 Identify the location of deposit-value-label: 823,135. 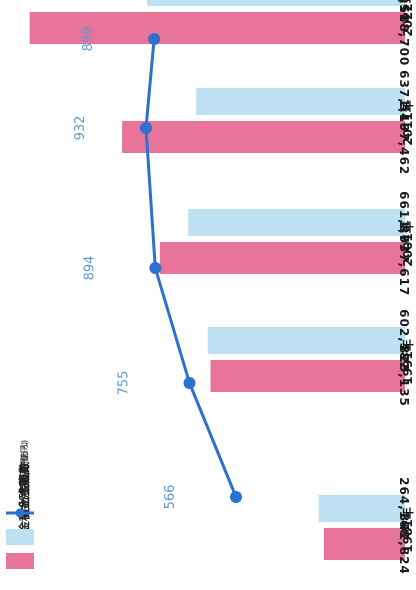
(404, 376).